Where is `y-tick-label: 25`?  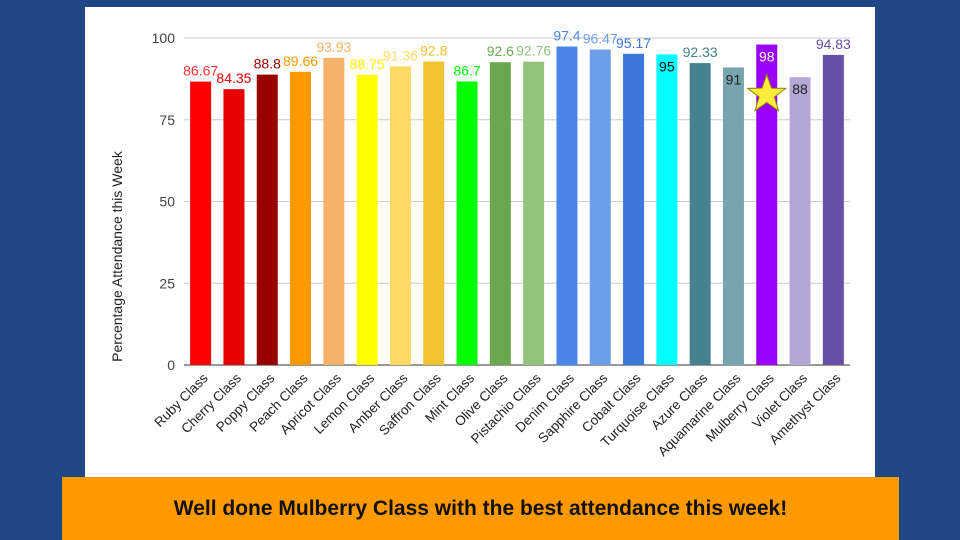
y-tick-label: 25 is located at coordinates (167, 283).